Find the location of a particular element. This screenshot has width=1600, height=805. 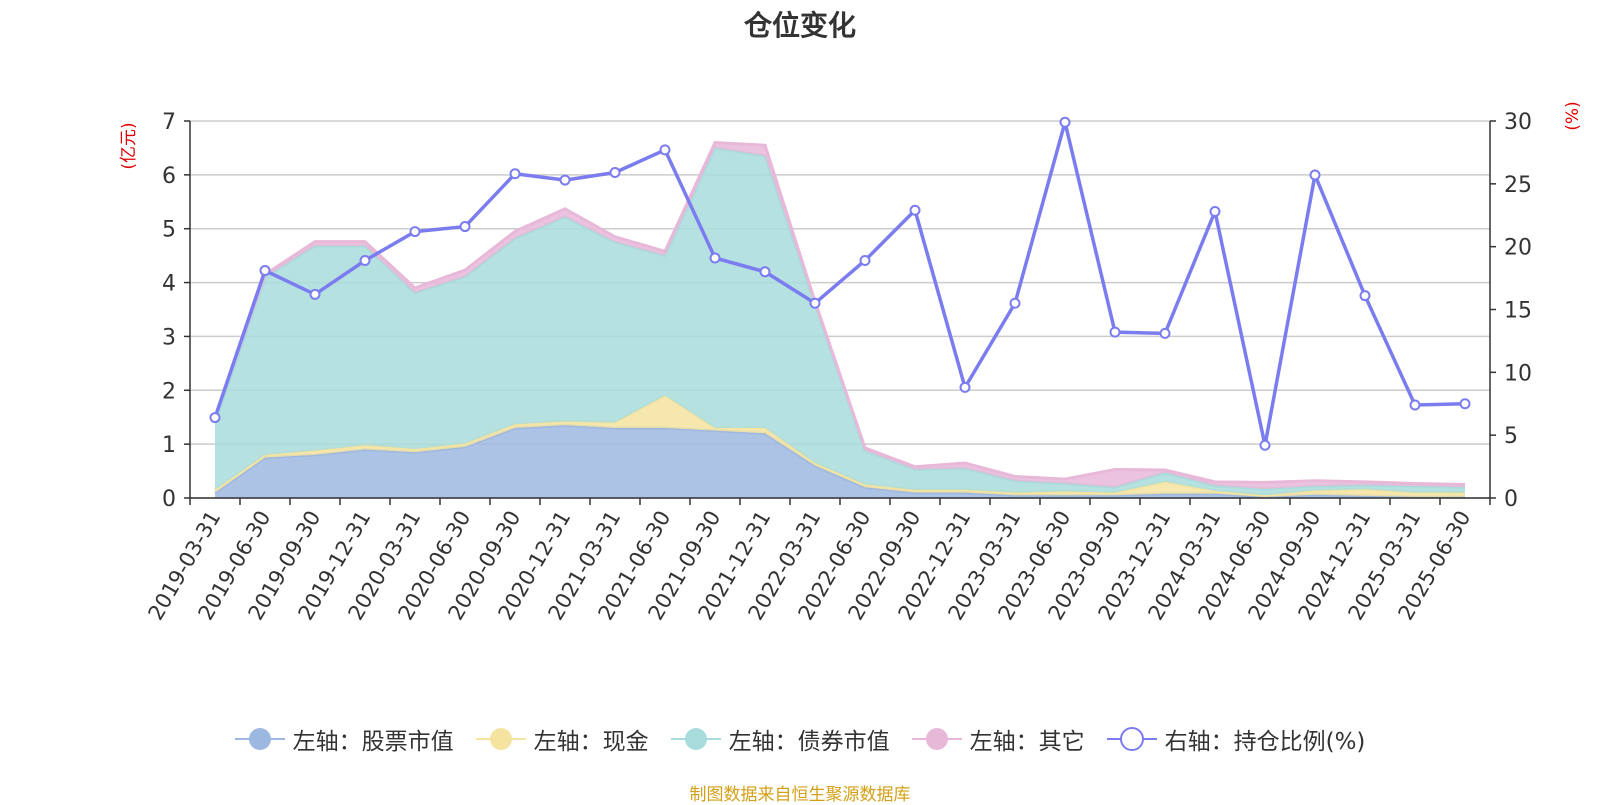

y-right-tick-label: 30 is located at coordinates (1518, 122).